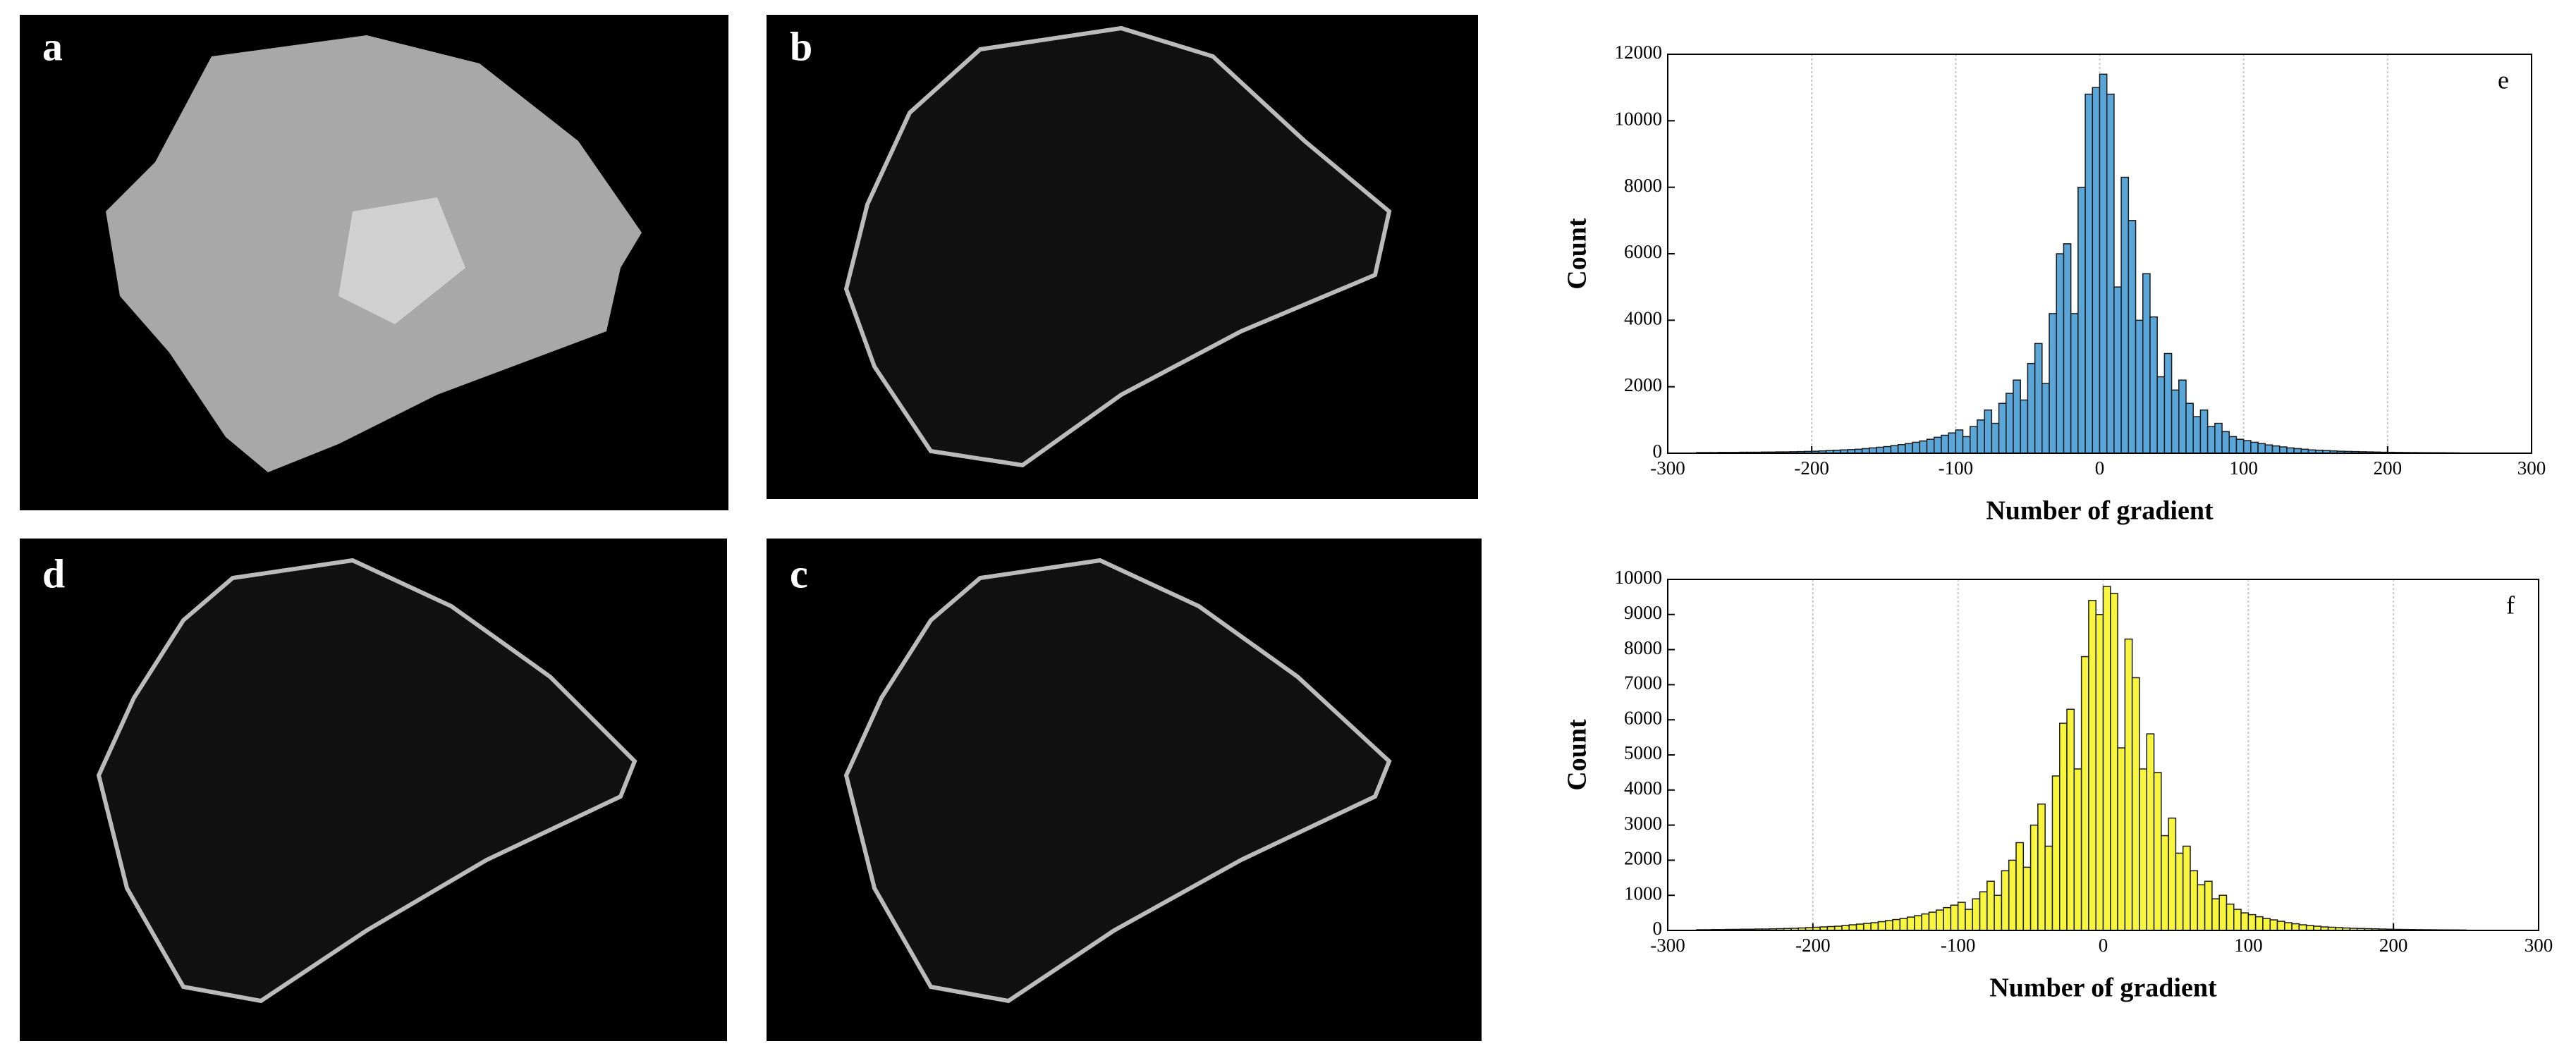  What do you see at coordinates (1639, 52) in the screenshot?
I see `y-tick-label: 12000` at bounding box center [1639, 52].